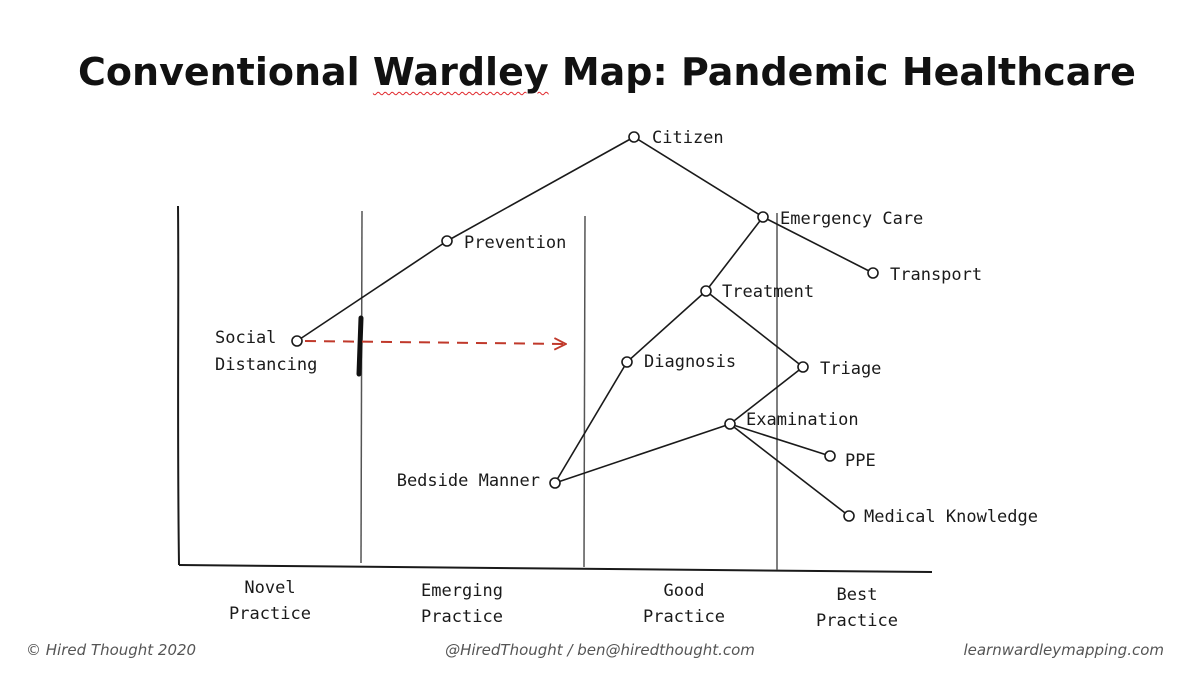  What do you see at coordinates (768, 292) in the screenshot?
I see `component-label: Treatment` at bounding box center [768, 292].